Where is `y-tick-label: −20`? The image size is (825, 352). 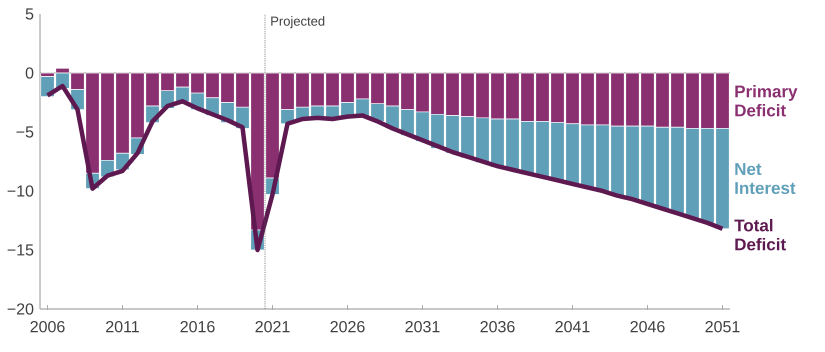 y-tick-label: −20 is located at coordinates (21, 309).